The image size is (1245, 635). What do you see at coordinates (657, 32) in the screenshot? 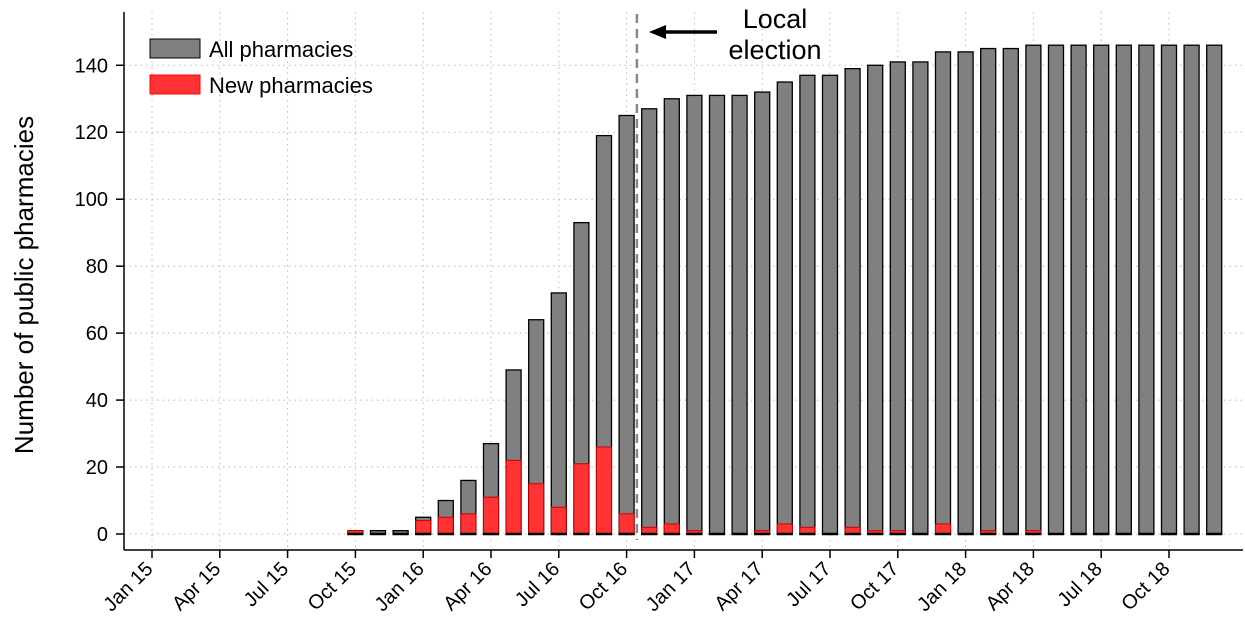
I see `annotation-arrow-head` at bounding box center [657, 32].